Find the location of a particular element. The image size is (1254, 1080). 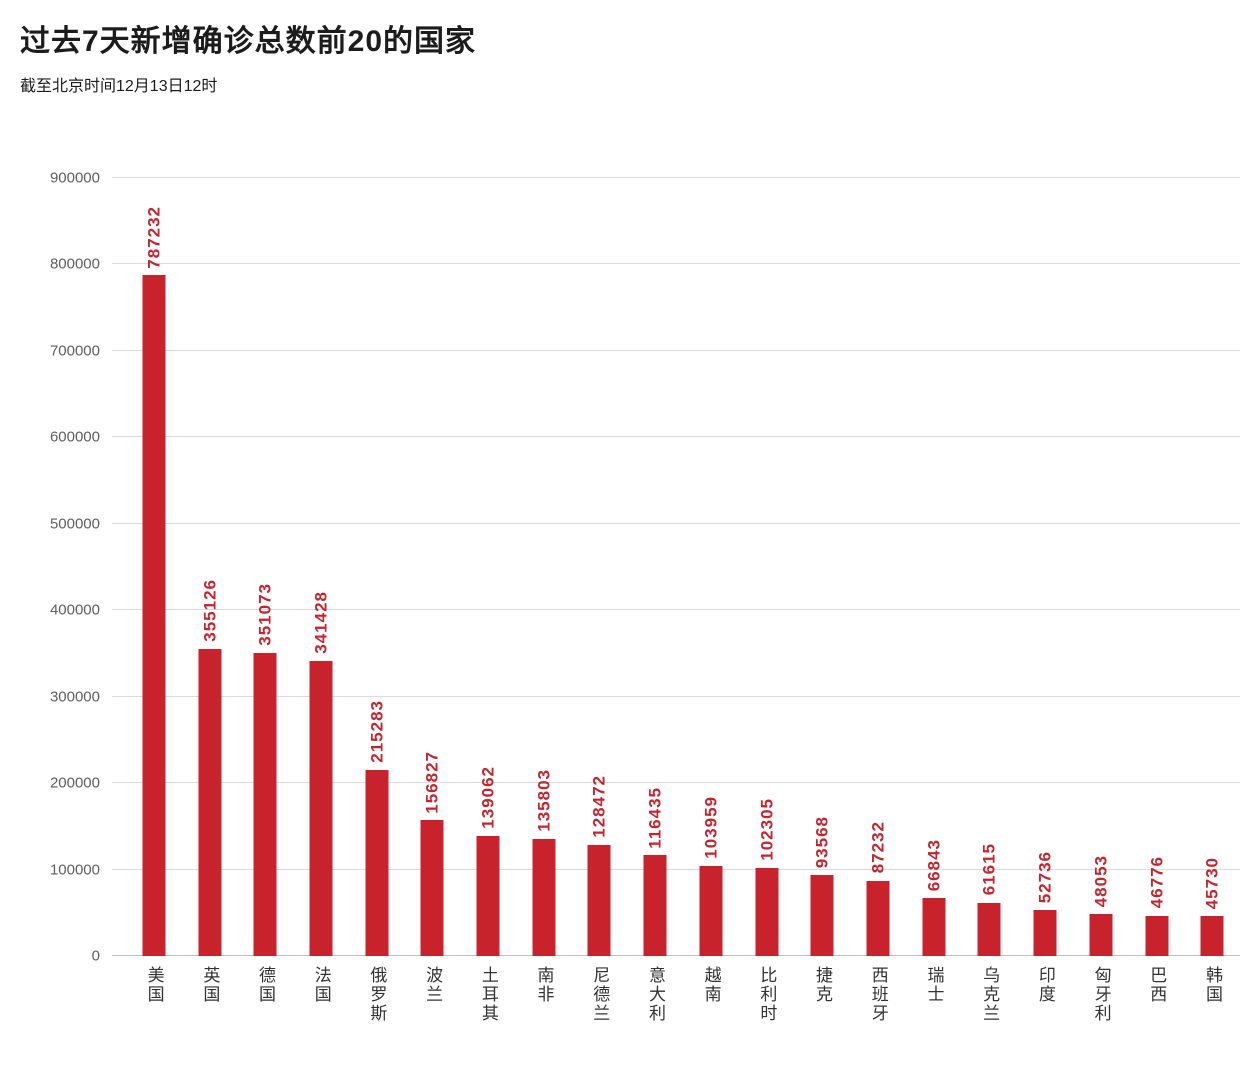

bar-column: 139062 土耳其 is located at coordinates (488, 600).